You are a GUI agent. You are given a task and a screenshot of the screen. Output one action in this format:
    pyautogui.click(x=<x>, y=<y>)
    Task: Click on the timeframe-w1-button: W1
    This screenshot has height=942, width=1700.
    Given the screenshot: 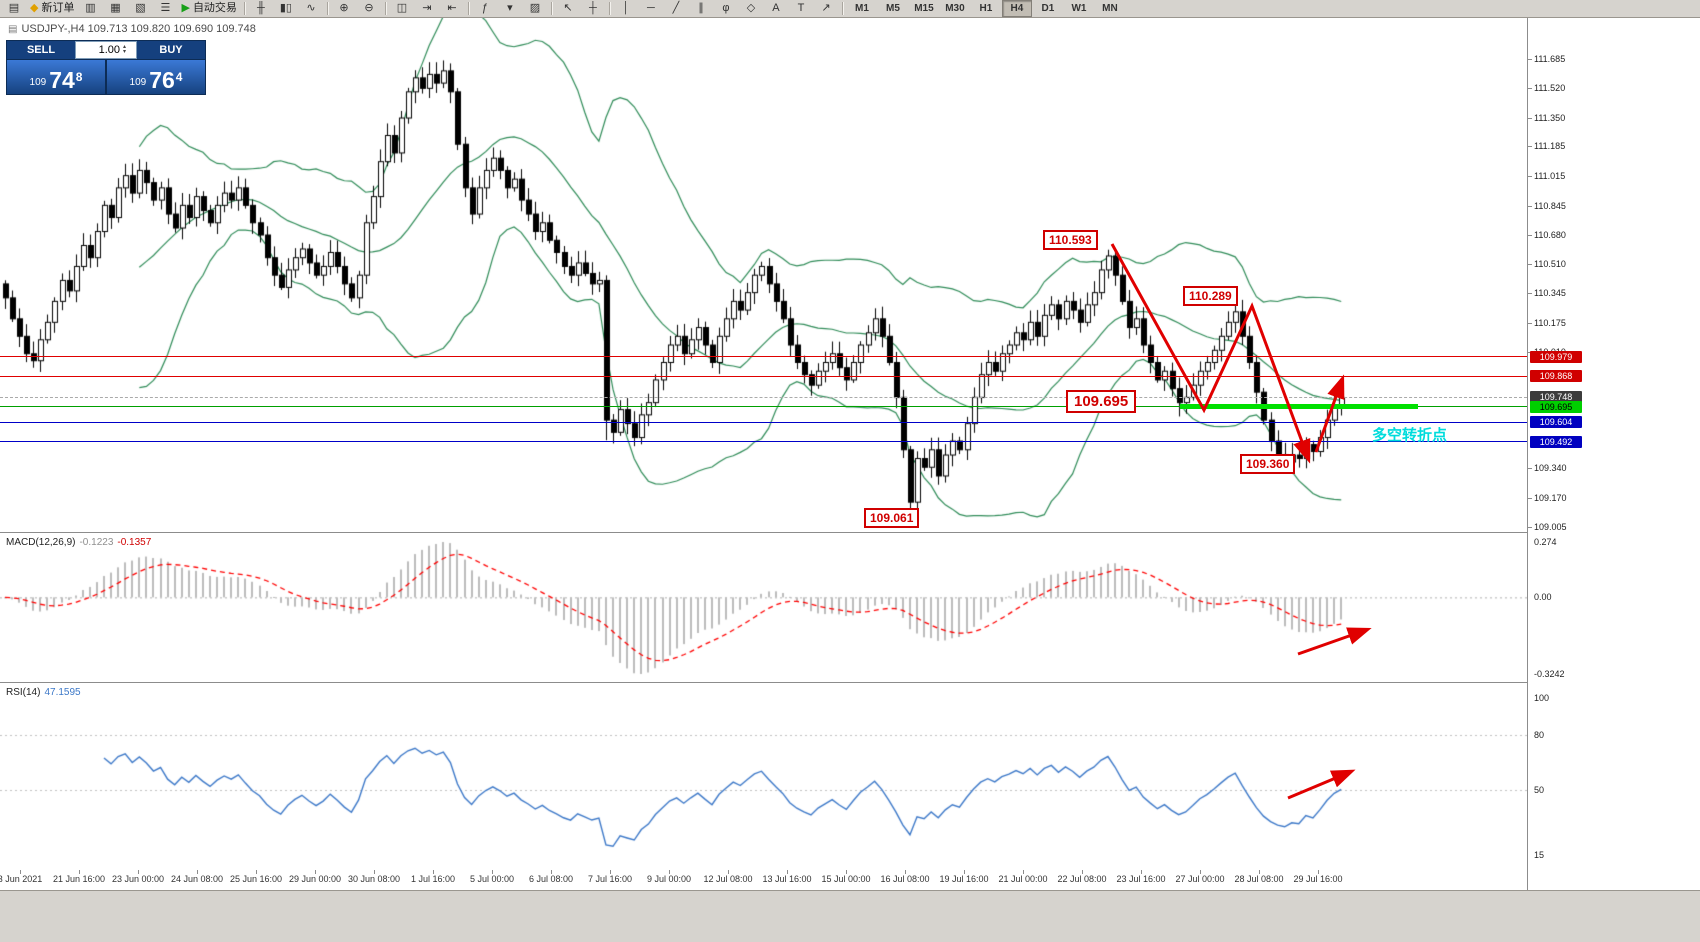 What is the action you would take?
    pyautogui.click(x=1079, y=8)
    